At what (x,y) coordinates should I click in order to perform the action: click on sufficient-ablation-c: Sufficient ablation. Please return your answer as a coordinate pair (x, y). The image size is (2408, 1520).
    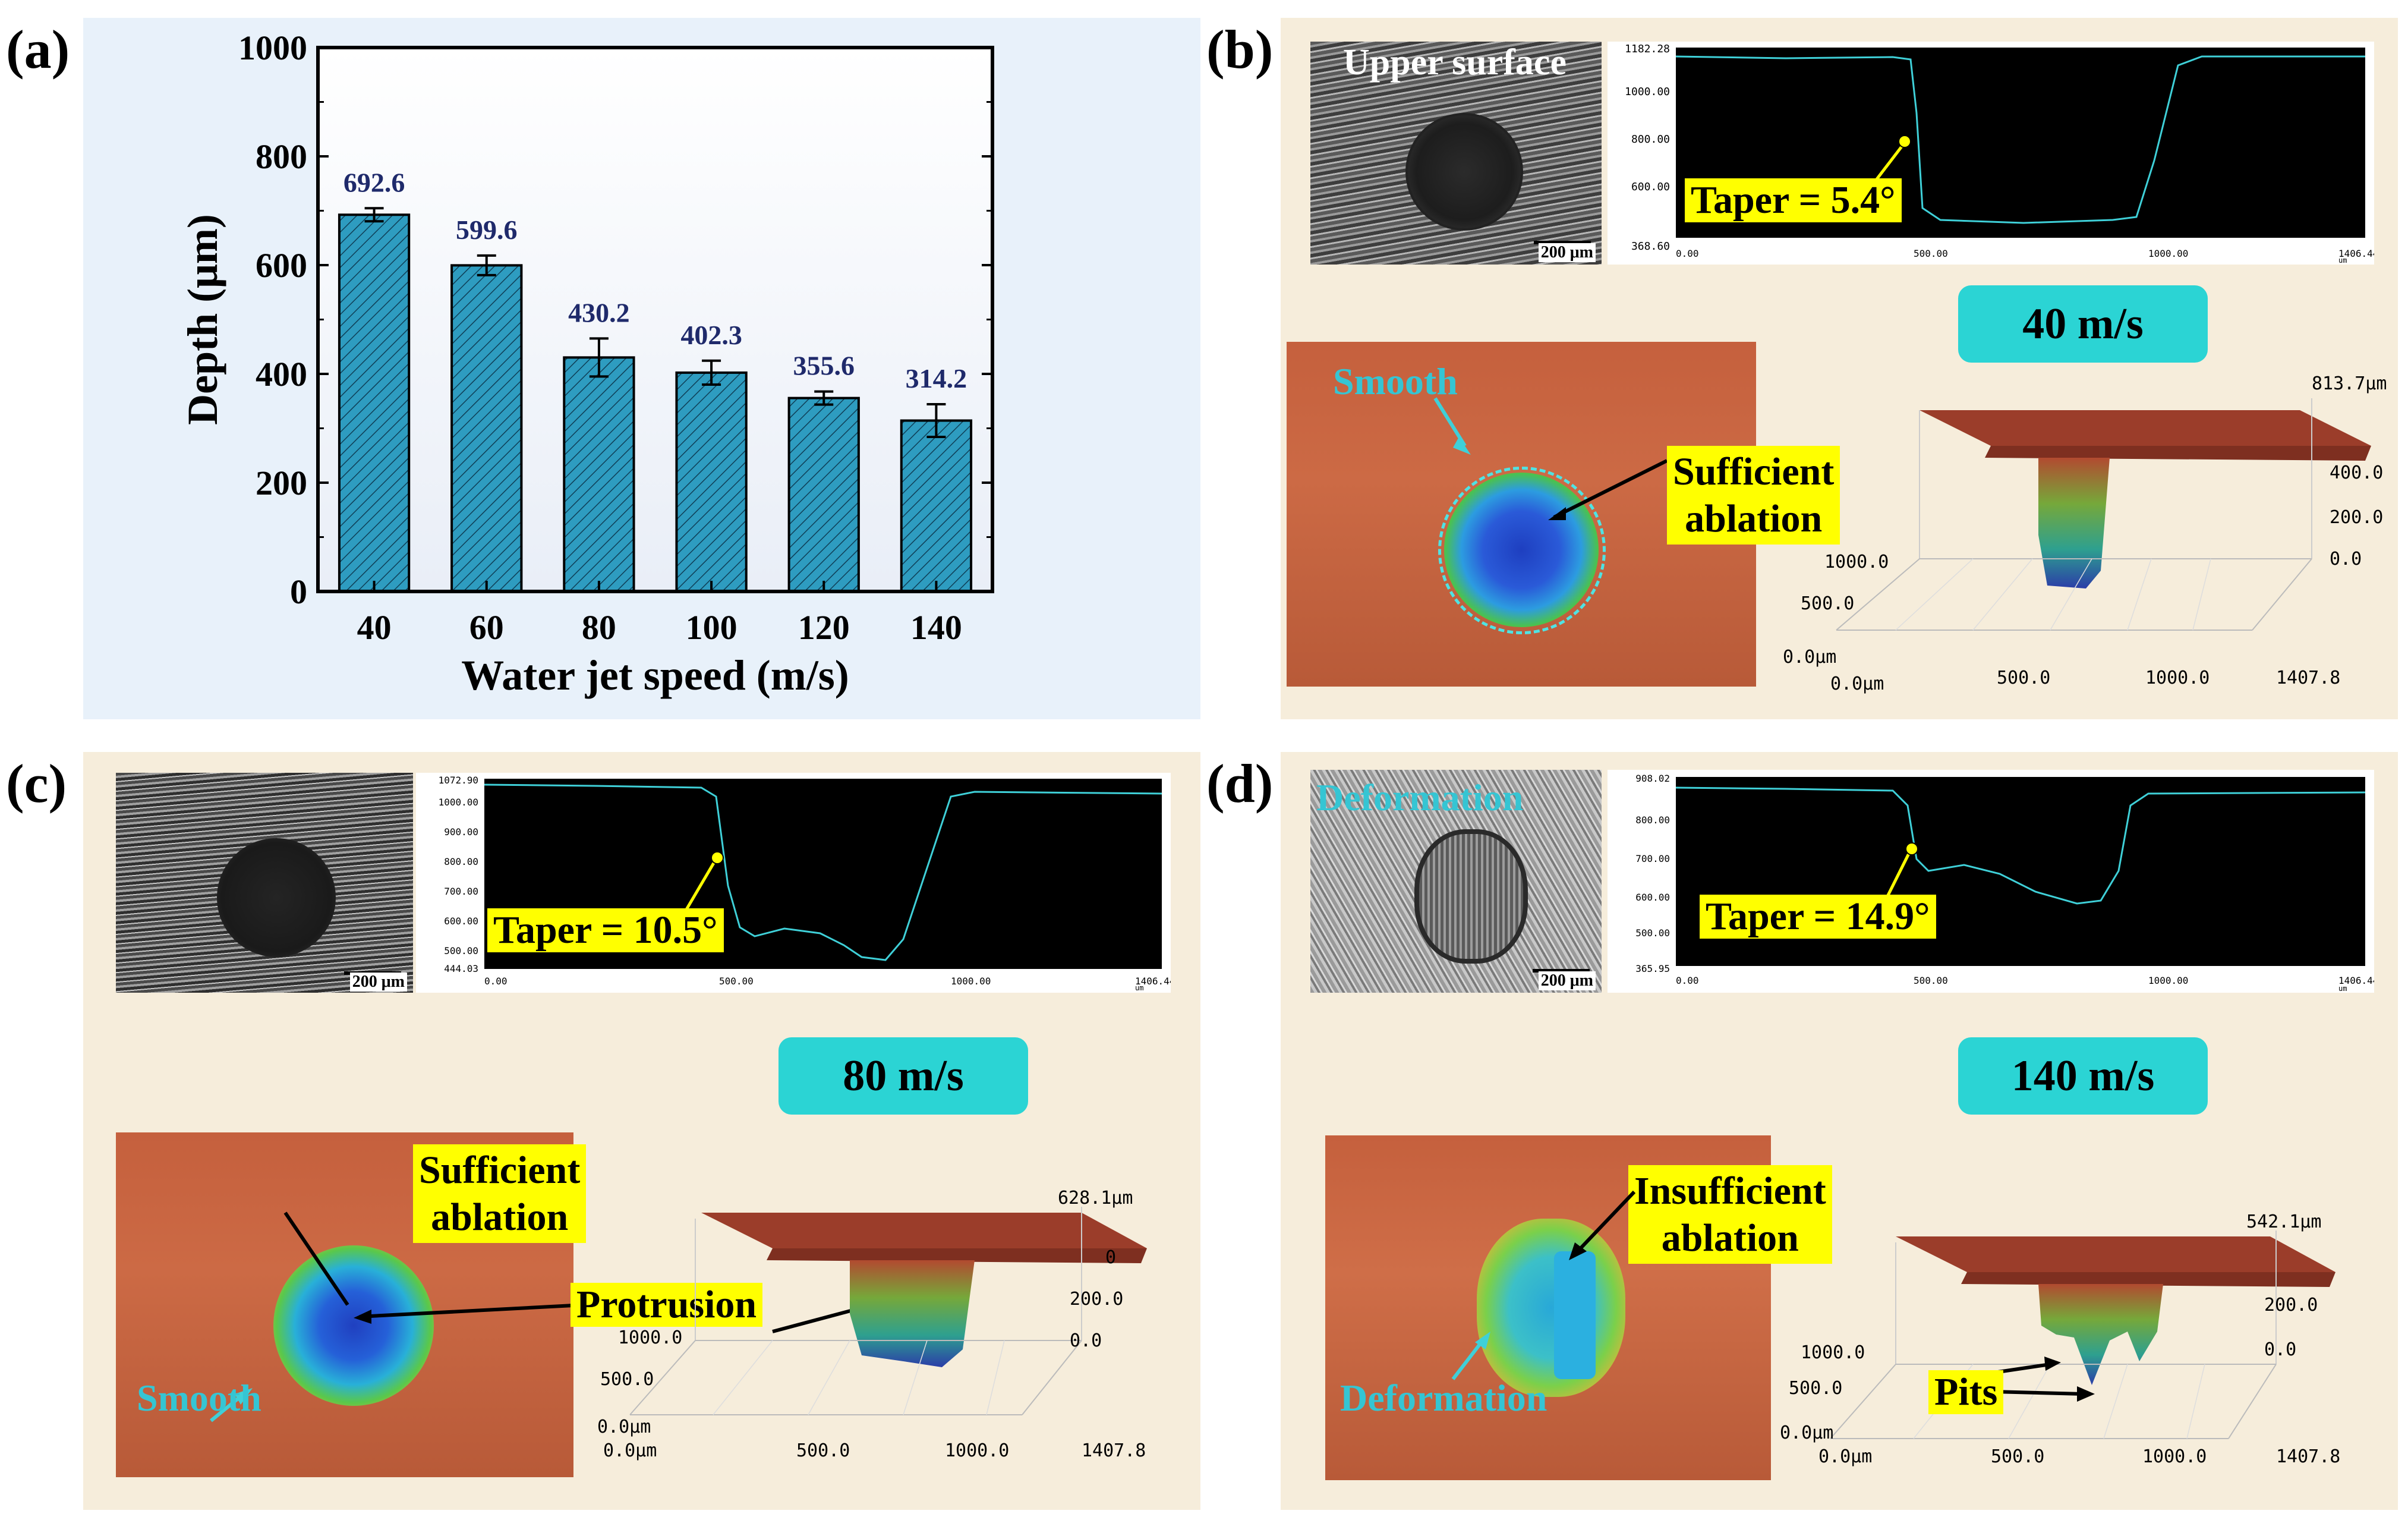
    Looking at the image, I should click on (500, 1194).